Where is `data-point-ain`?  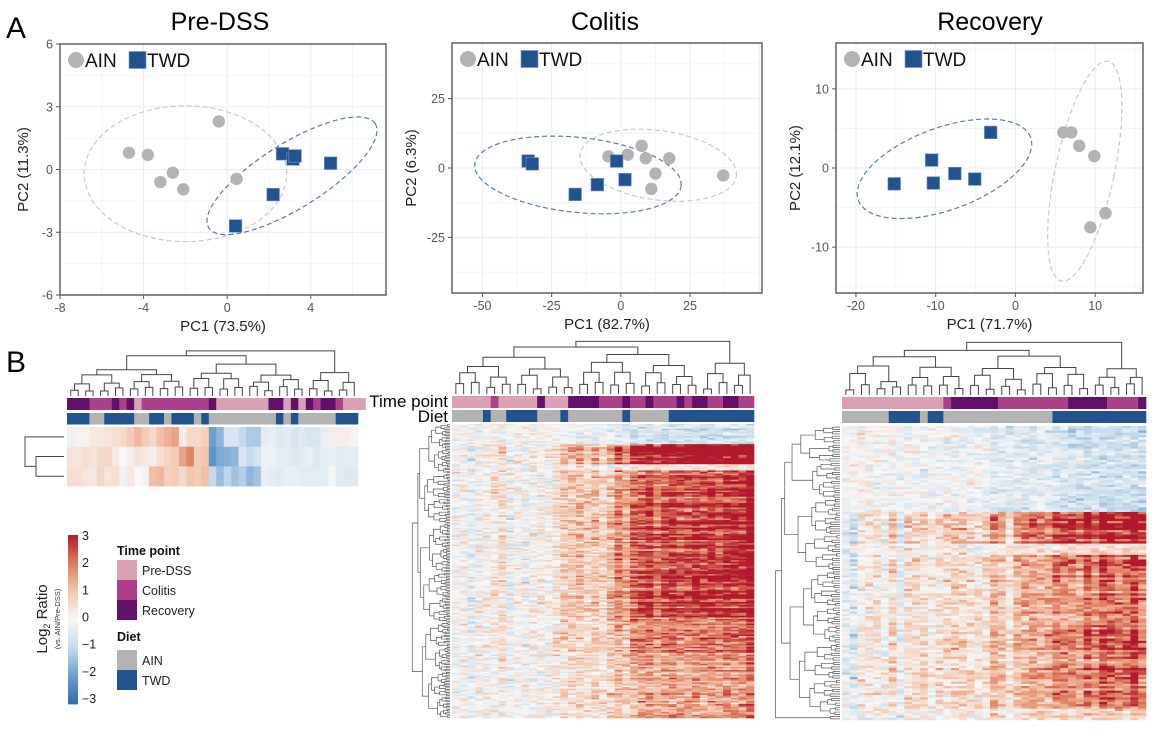 data-point-ain is located at coordinates (641, 145).